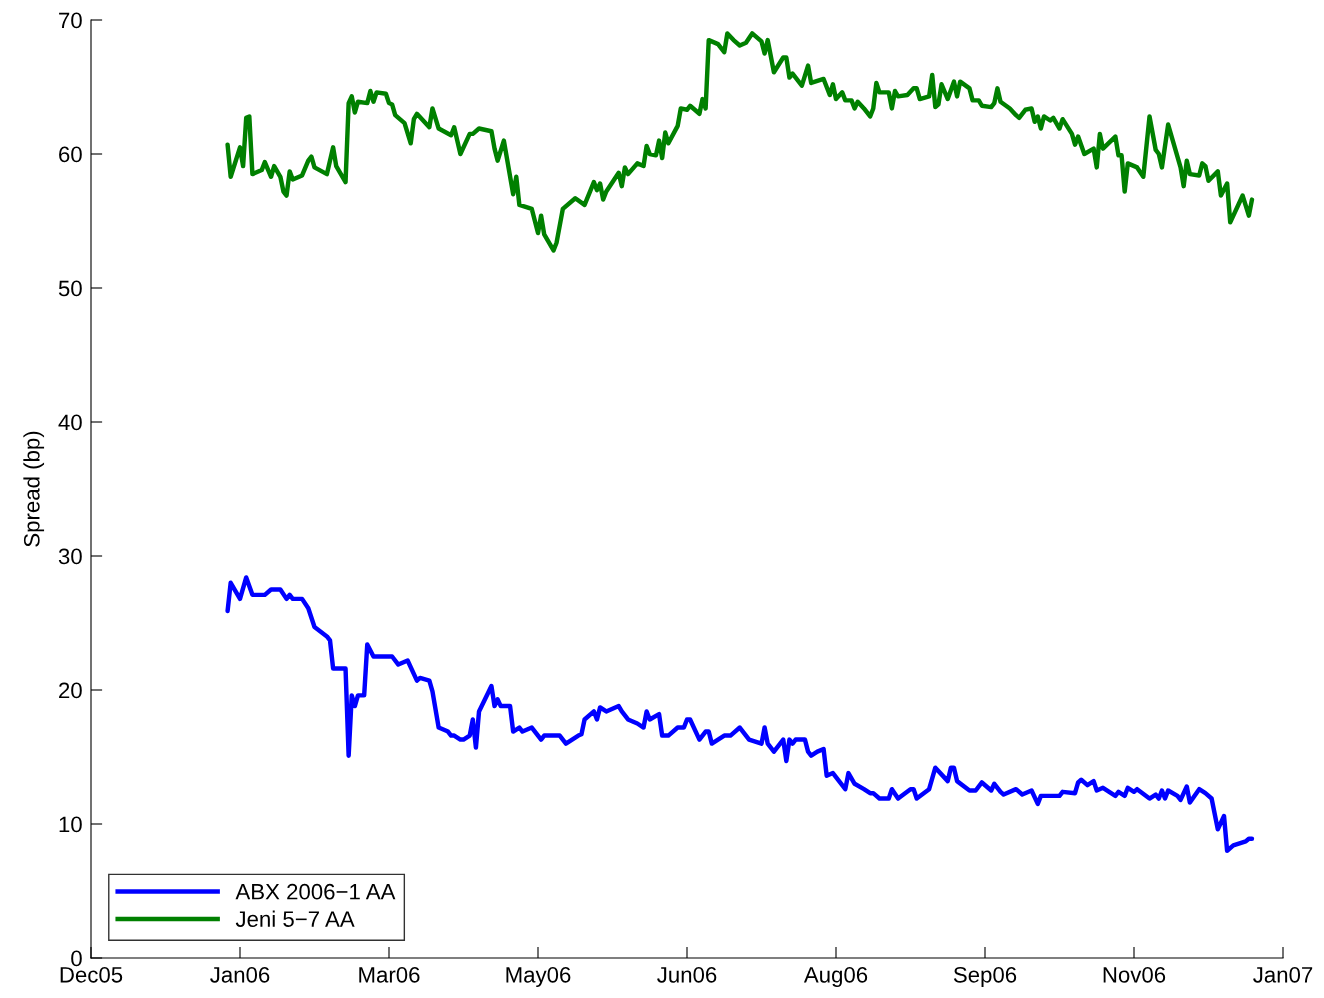  What do you see at coordinates (687, 974) in the screenshot?
I see `x-tick-label: Jun06` at bounding box center [687, 974].